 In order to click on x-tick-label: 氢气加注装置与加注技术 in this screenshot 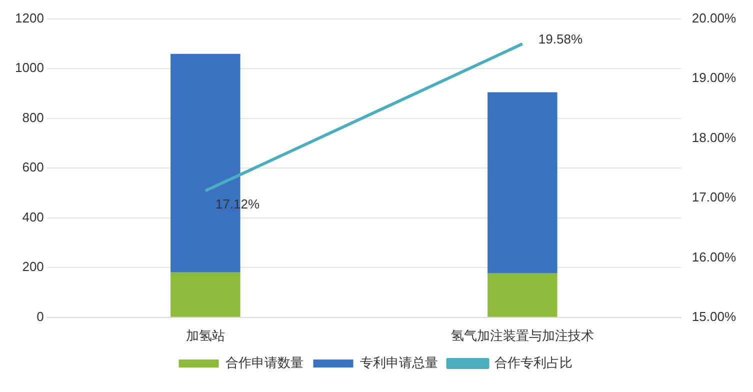, I will do `click(522, 335)`.